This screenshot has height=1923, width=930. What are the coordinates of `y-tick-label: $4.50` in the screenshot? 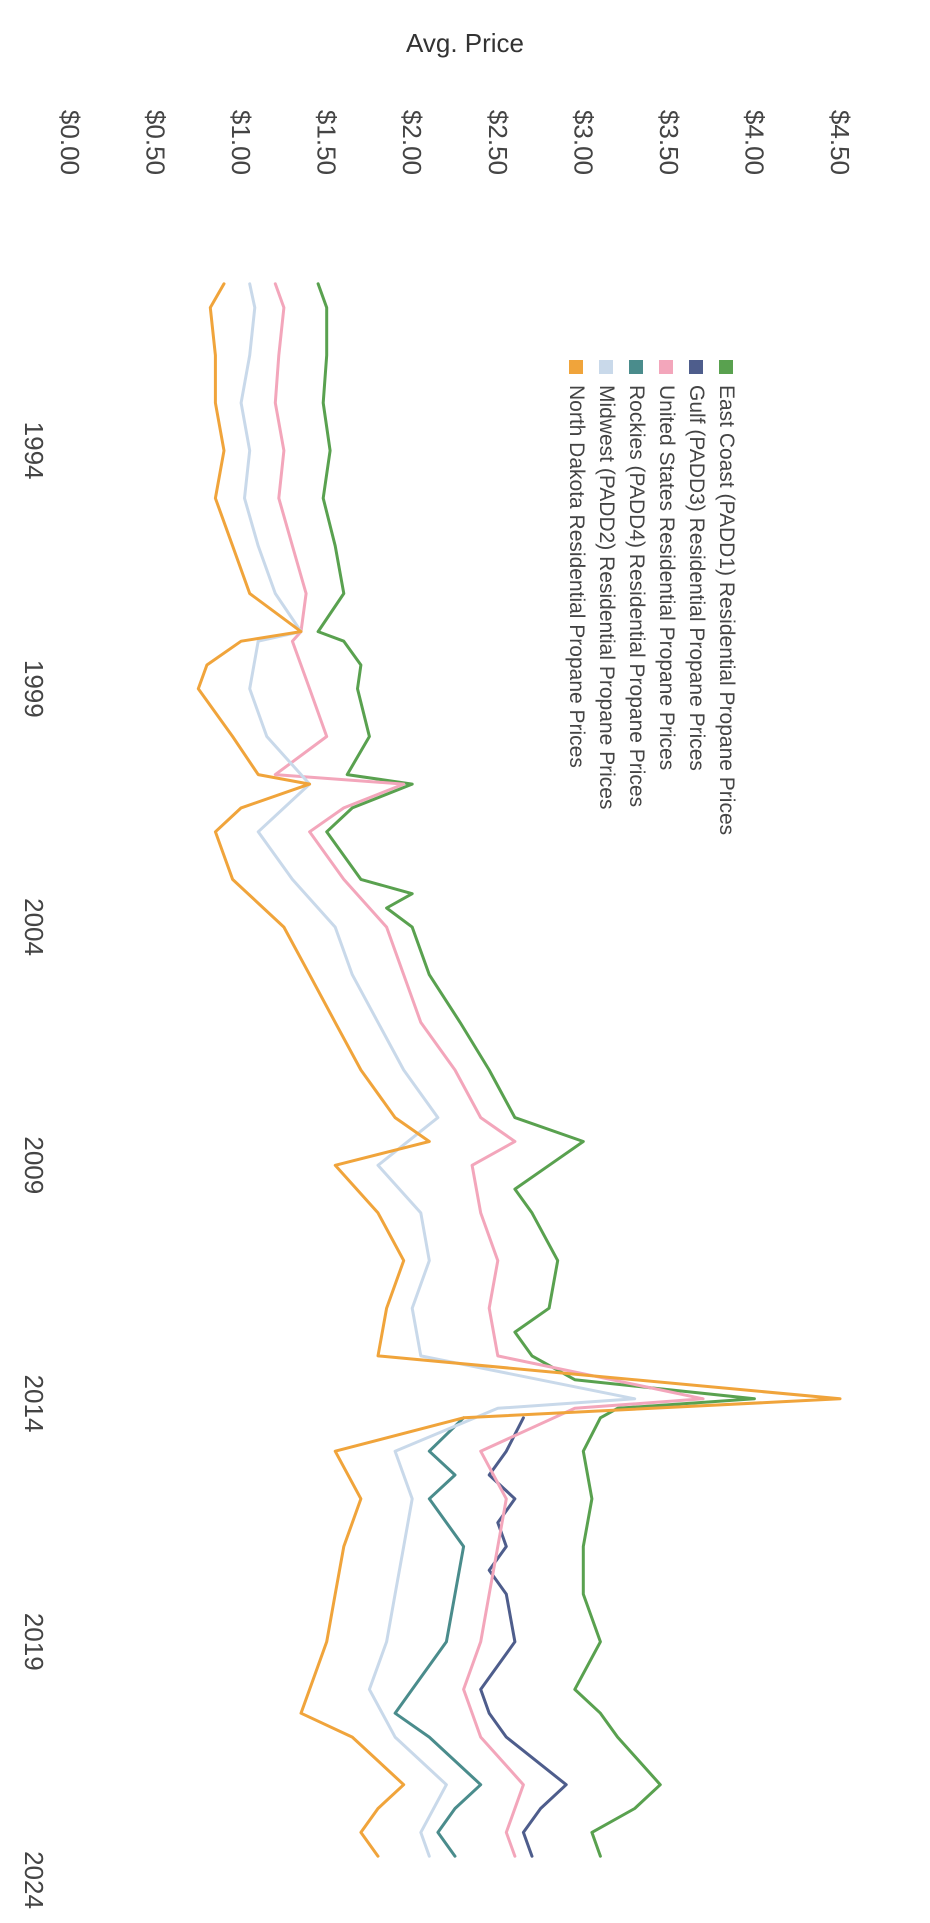 It's located at (840, 142).